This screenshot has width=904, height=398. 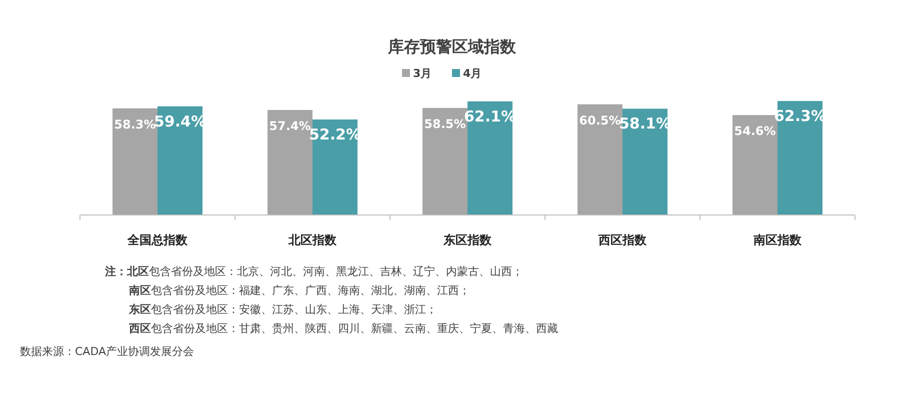 What do you see at coordinates (755, 131) in the screenshot?
I see `data-label: 54.6%` at bounding box center [755, 131].